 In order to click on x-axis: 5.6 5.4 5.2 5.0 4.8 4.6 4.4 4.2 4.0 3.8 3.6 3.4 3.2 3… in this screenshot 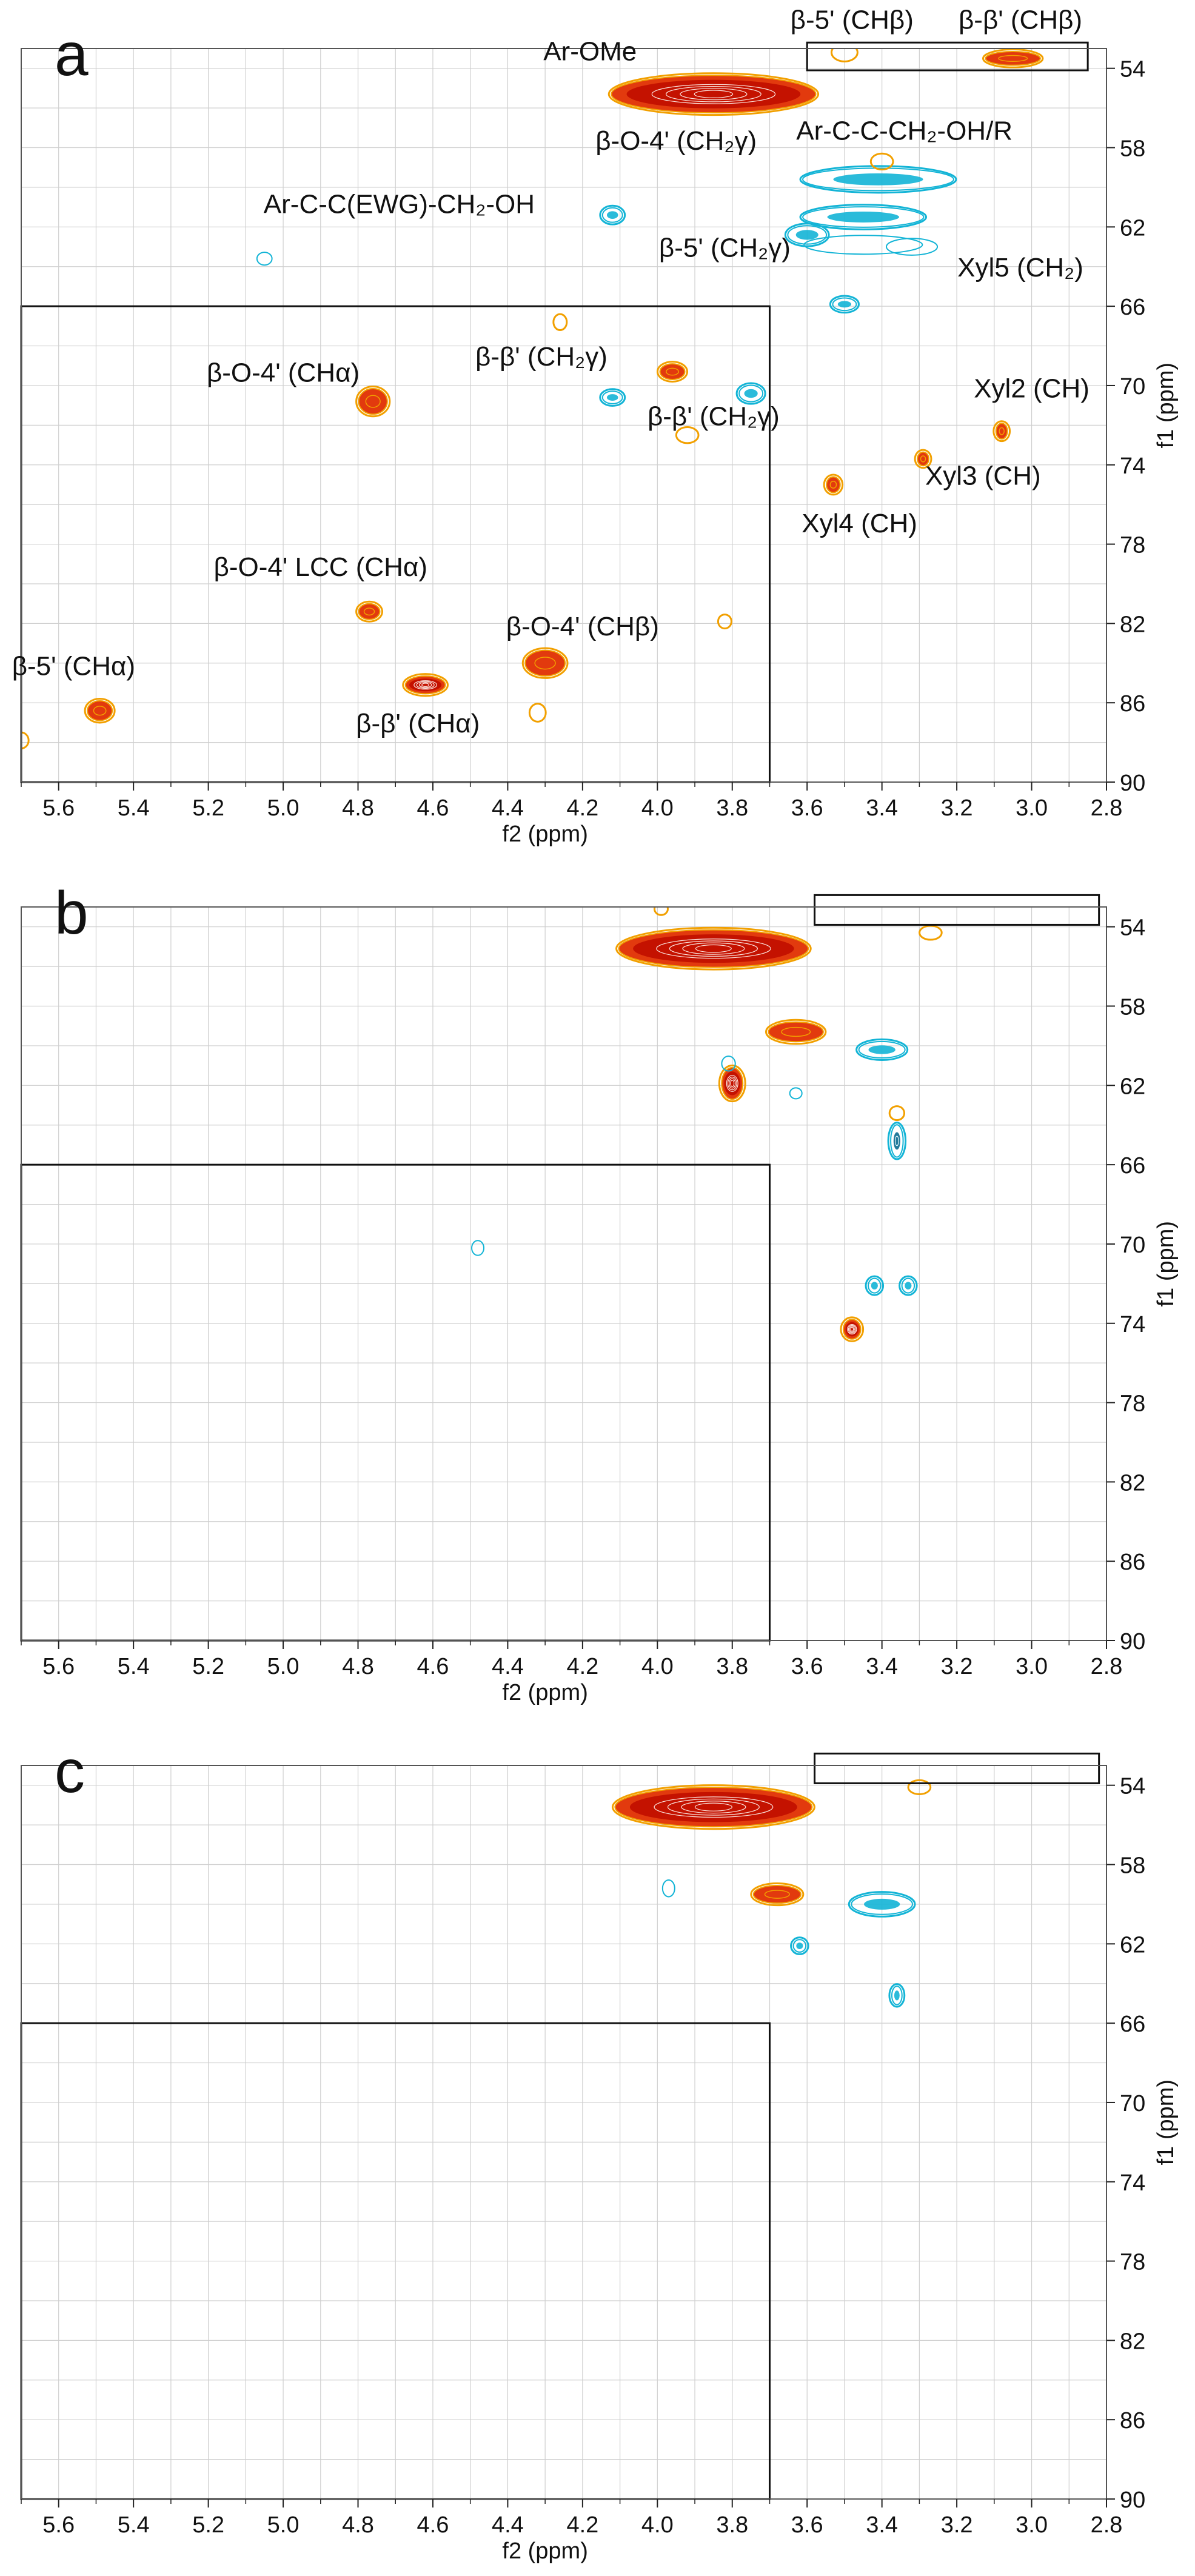, I will do `click(571, 801)`.